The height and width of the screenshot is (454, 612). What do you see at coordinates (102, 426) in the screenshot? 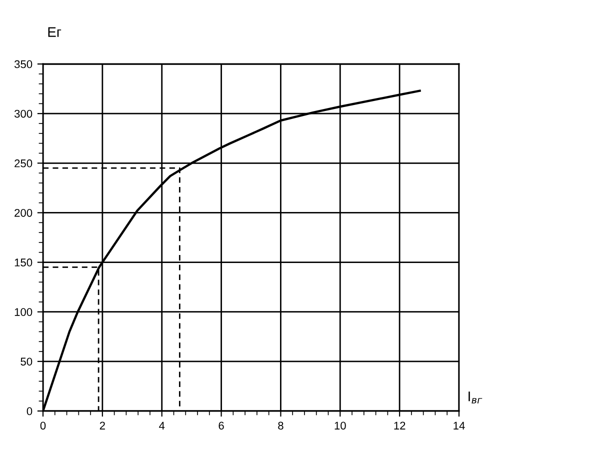
I see `x-tick-label: 2` at bounding box center [102, 426].